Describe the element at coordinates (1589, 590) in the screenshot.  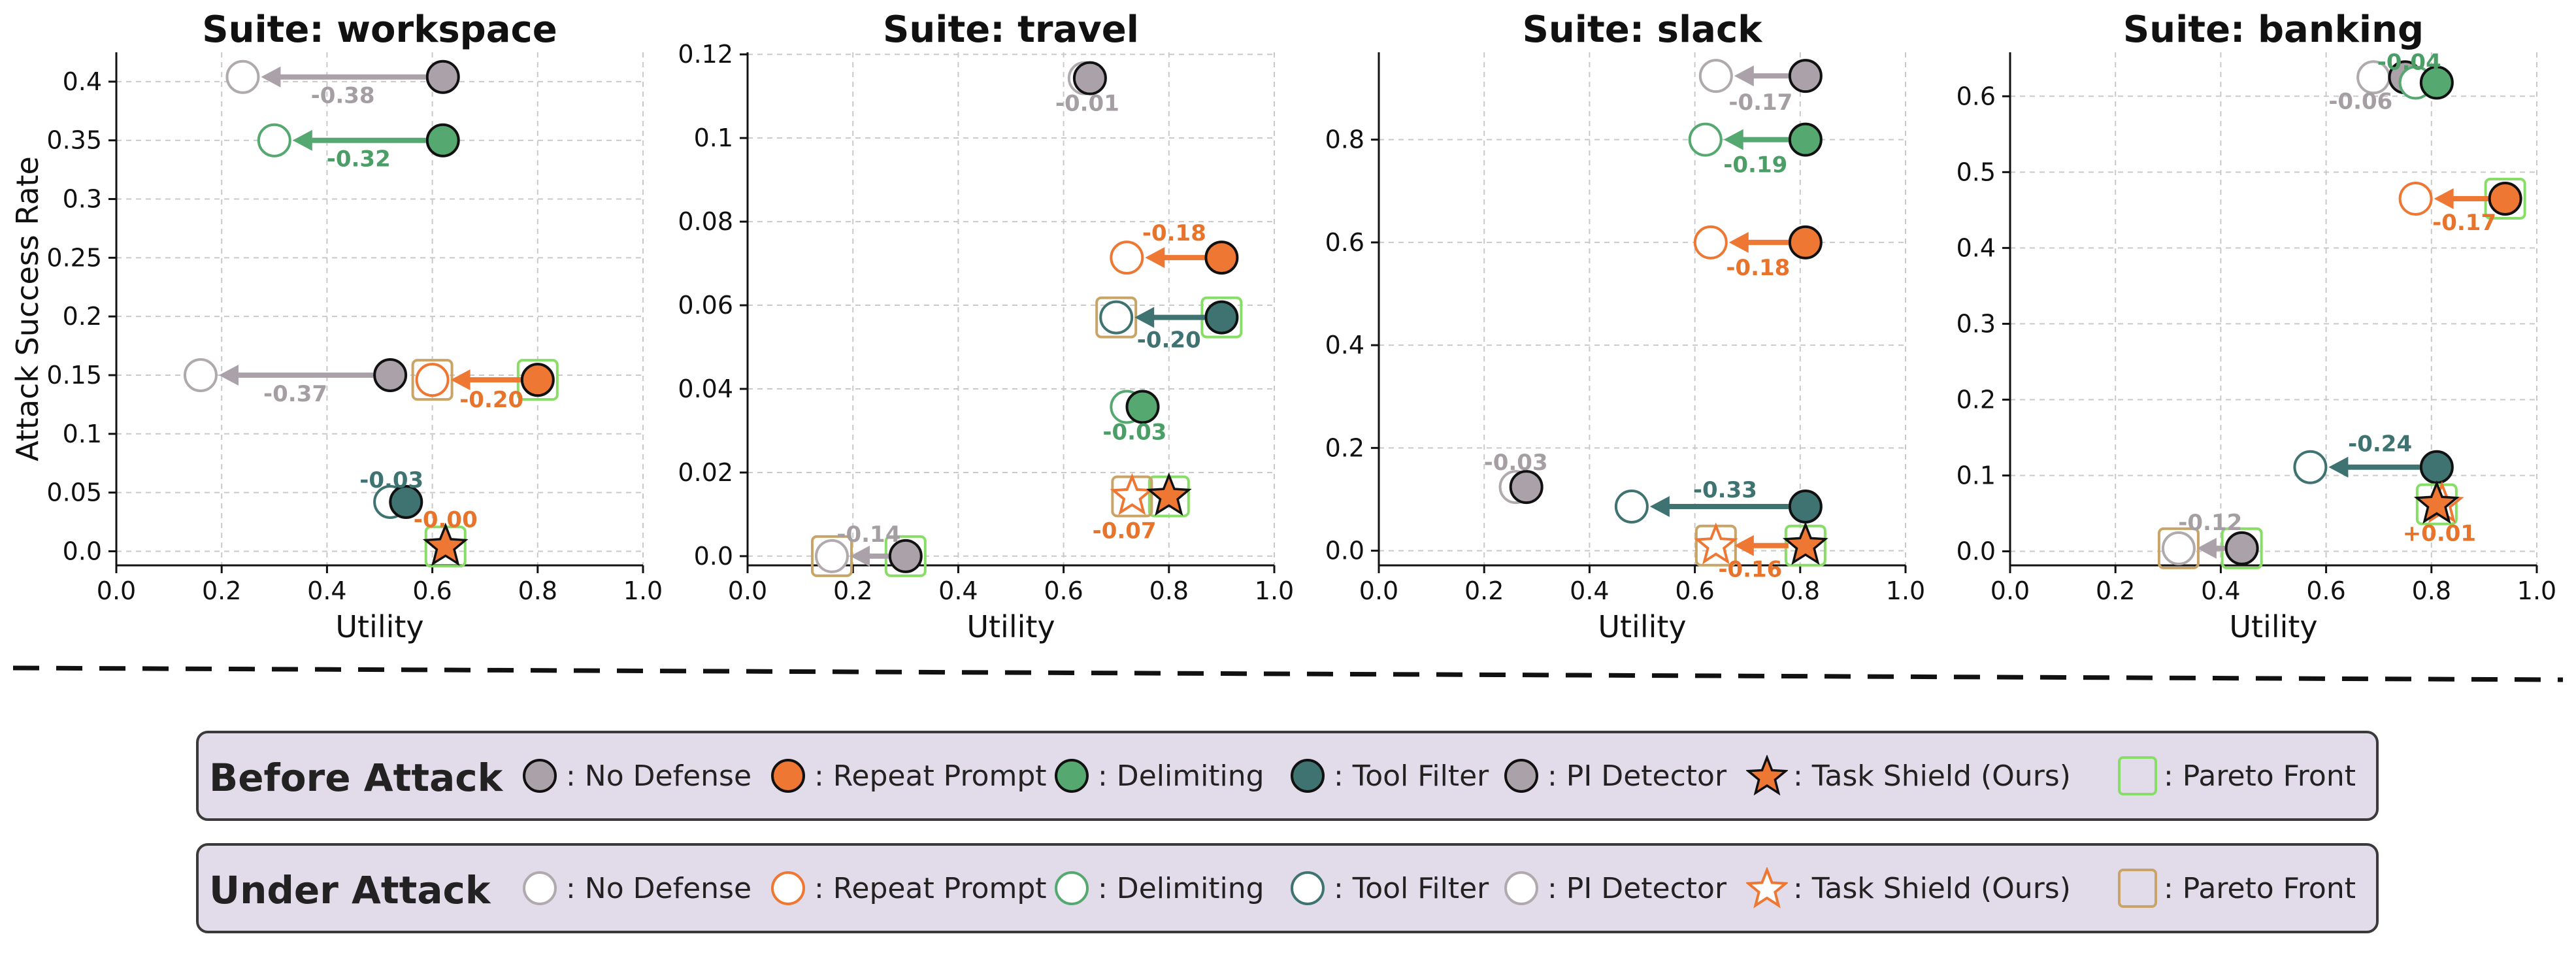
I see `x-tick-label: 0.4` at that location.